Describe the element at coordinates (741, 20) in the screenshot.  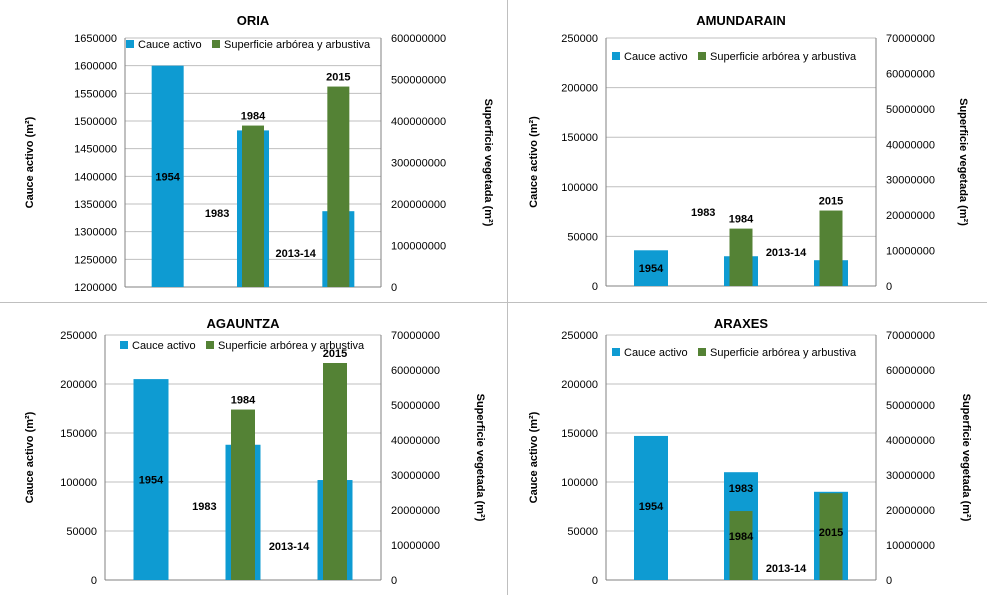
I see `chart-title: AMUNDARAIN` at that location.